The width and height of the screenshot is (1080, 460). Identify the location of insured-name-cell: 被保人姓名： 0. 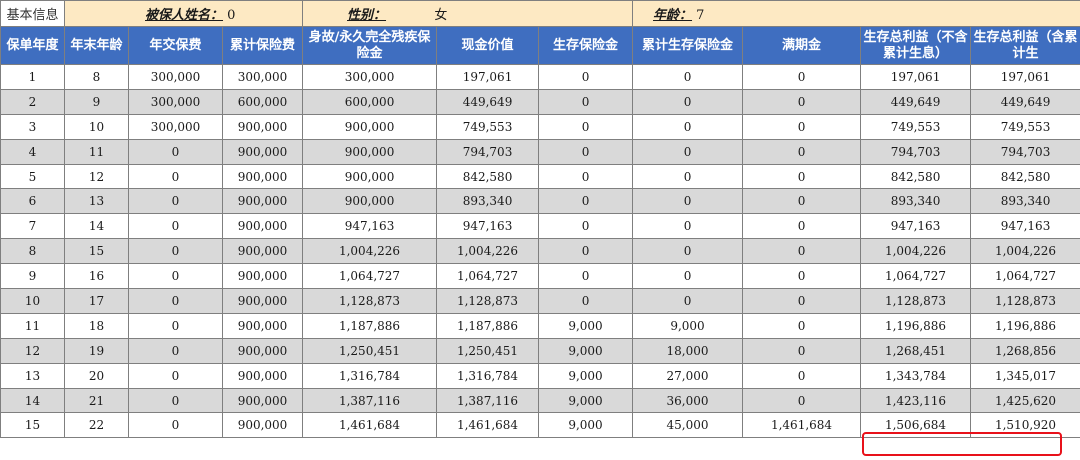
(183, 13).